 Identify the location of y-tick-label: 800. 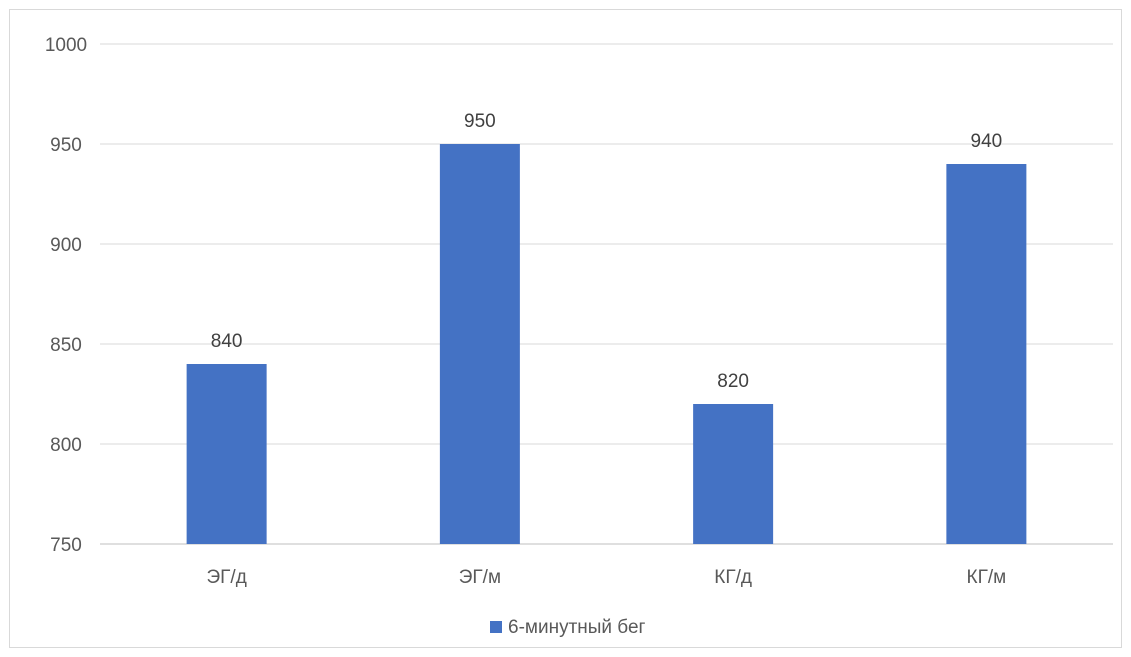
(66, 445).